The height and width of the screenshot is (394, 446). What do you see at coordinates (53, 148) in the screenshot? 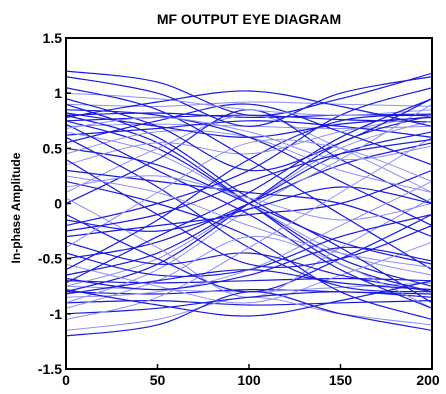
I see `y-tick-label: 0.5` at bounding box center [53, 148].